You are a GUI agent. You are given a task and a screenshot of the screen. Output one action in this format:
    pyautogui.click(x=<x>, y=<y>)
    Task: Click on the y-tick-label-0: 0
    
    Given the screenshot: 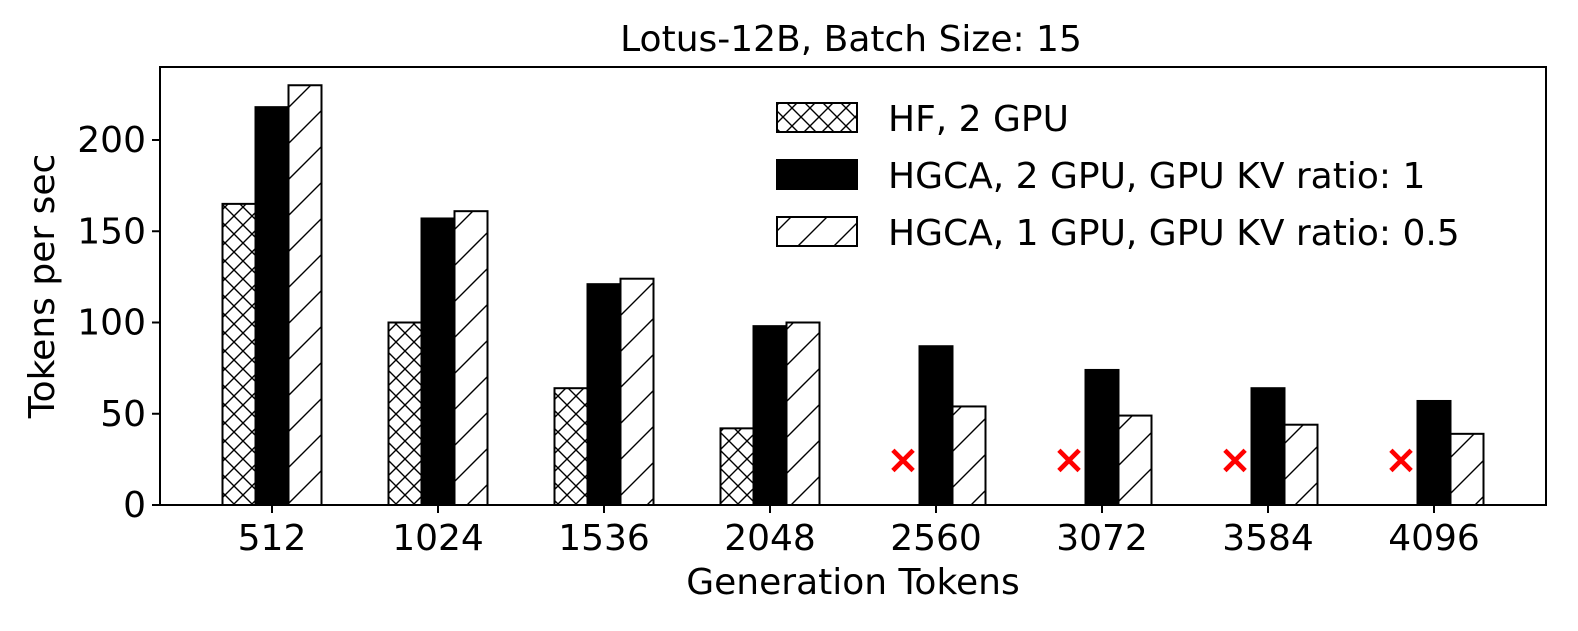 What is the action you would take?
    pyautogui.click(x=134, y=505)
    